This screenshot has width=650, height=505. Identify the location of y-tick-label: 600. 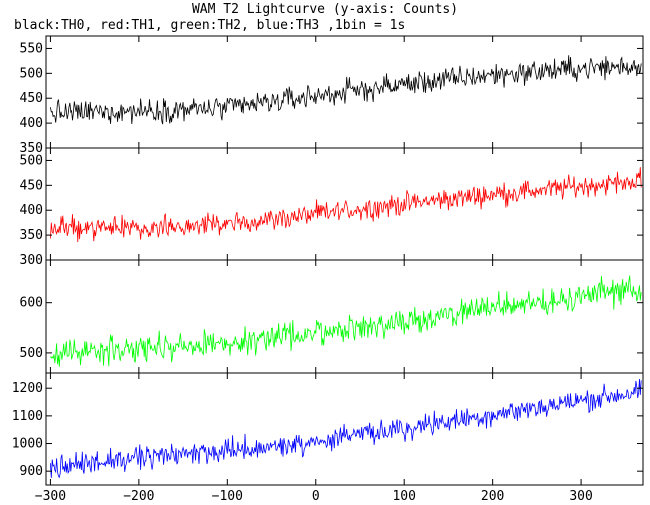
(31, 303).